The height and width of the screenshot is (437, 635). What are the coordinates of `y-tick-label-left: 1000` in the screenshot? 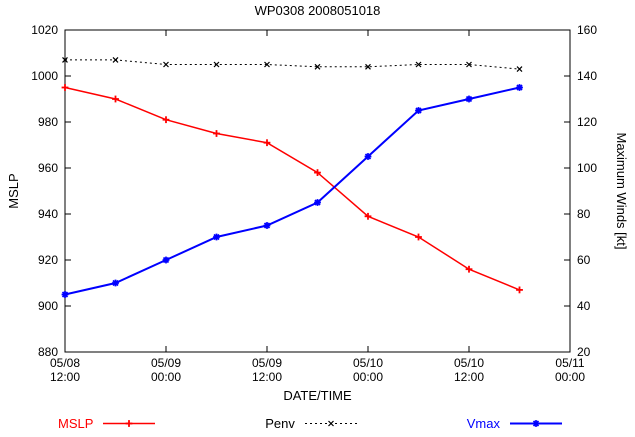 It's located at (44, 76).